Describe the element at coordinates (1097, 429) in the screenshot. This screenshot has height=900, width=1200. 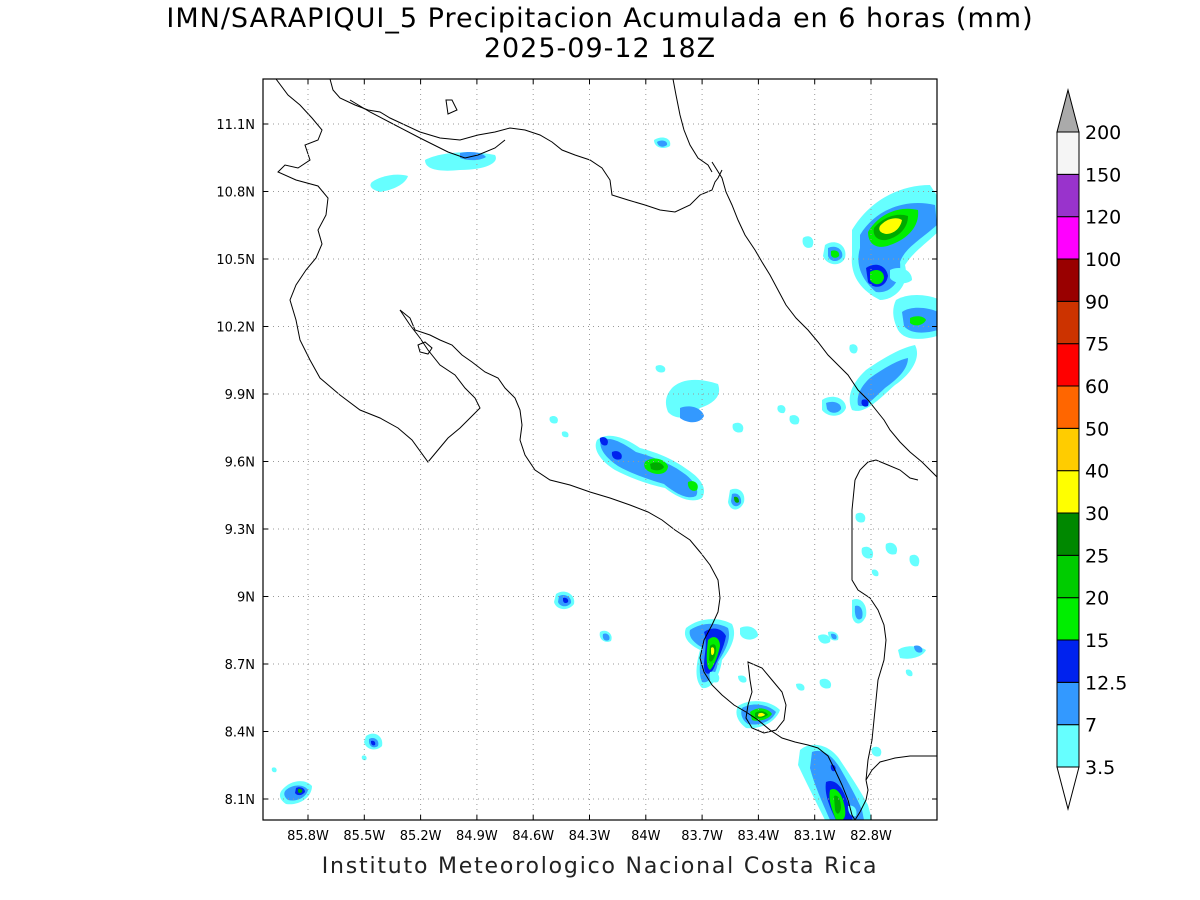
I see `colorbar-label: 50` at that location.